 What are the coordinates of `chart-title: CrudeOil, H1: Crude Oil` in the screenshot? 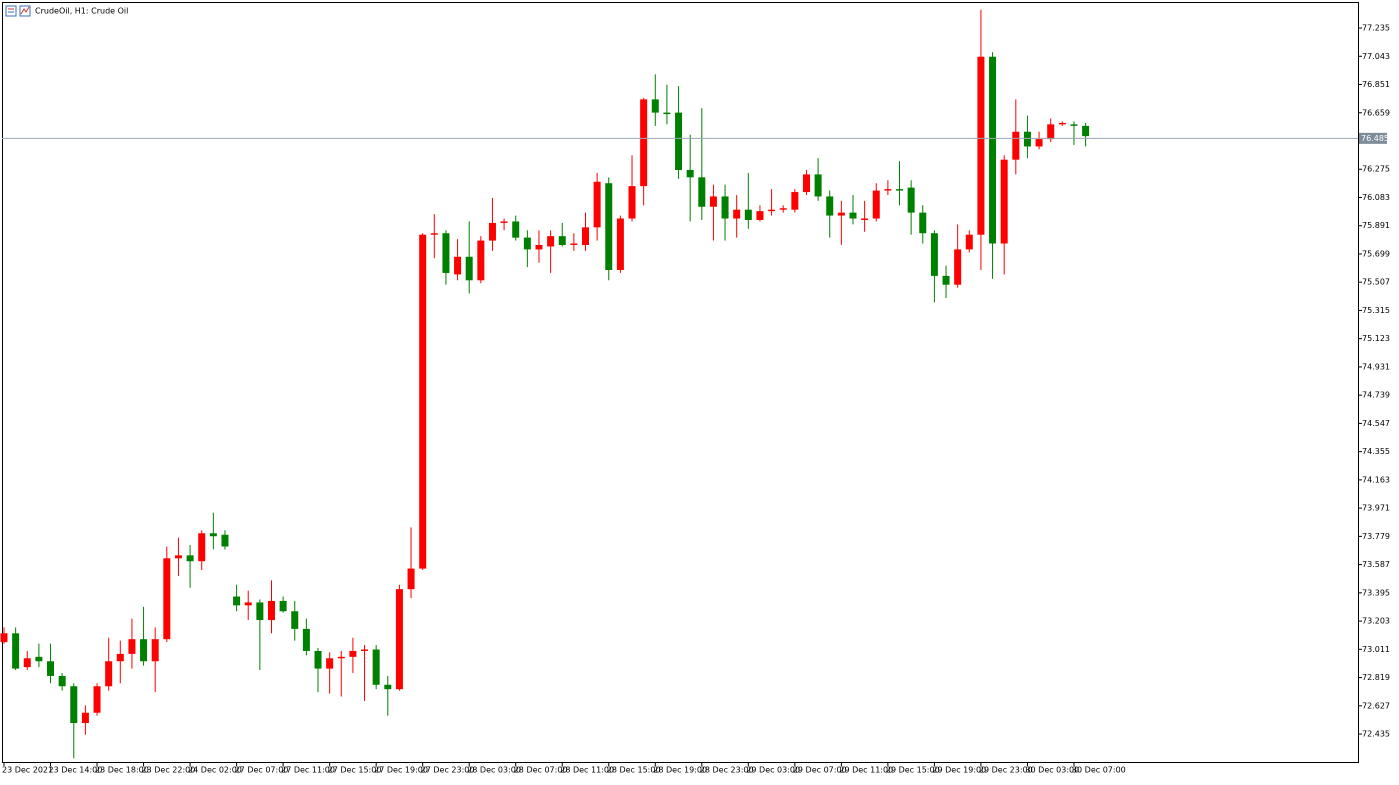 It's located at (81, 11).